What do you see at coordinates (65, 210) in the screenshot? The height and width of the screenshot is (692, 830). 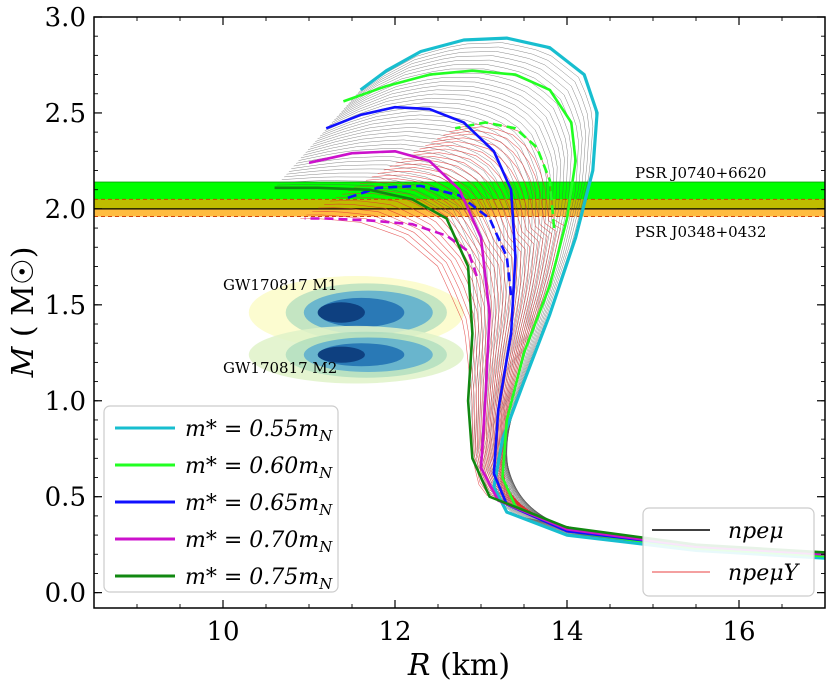 I see `y-tick-label: 2.0` at bounding box center [65, 210].